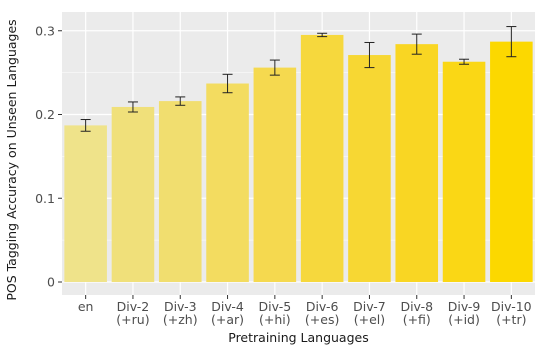 The height and width of the screenshot is (345, 537). Describe the element at coordinates (45, 30) in the screenshot. I see `y-tick-label: 0.3` at that location.